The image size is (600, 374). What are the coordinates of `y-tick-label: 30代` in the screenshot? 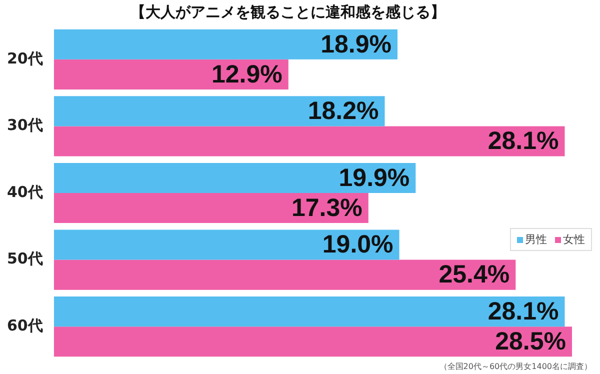 It's located at (25, 125).